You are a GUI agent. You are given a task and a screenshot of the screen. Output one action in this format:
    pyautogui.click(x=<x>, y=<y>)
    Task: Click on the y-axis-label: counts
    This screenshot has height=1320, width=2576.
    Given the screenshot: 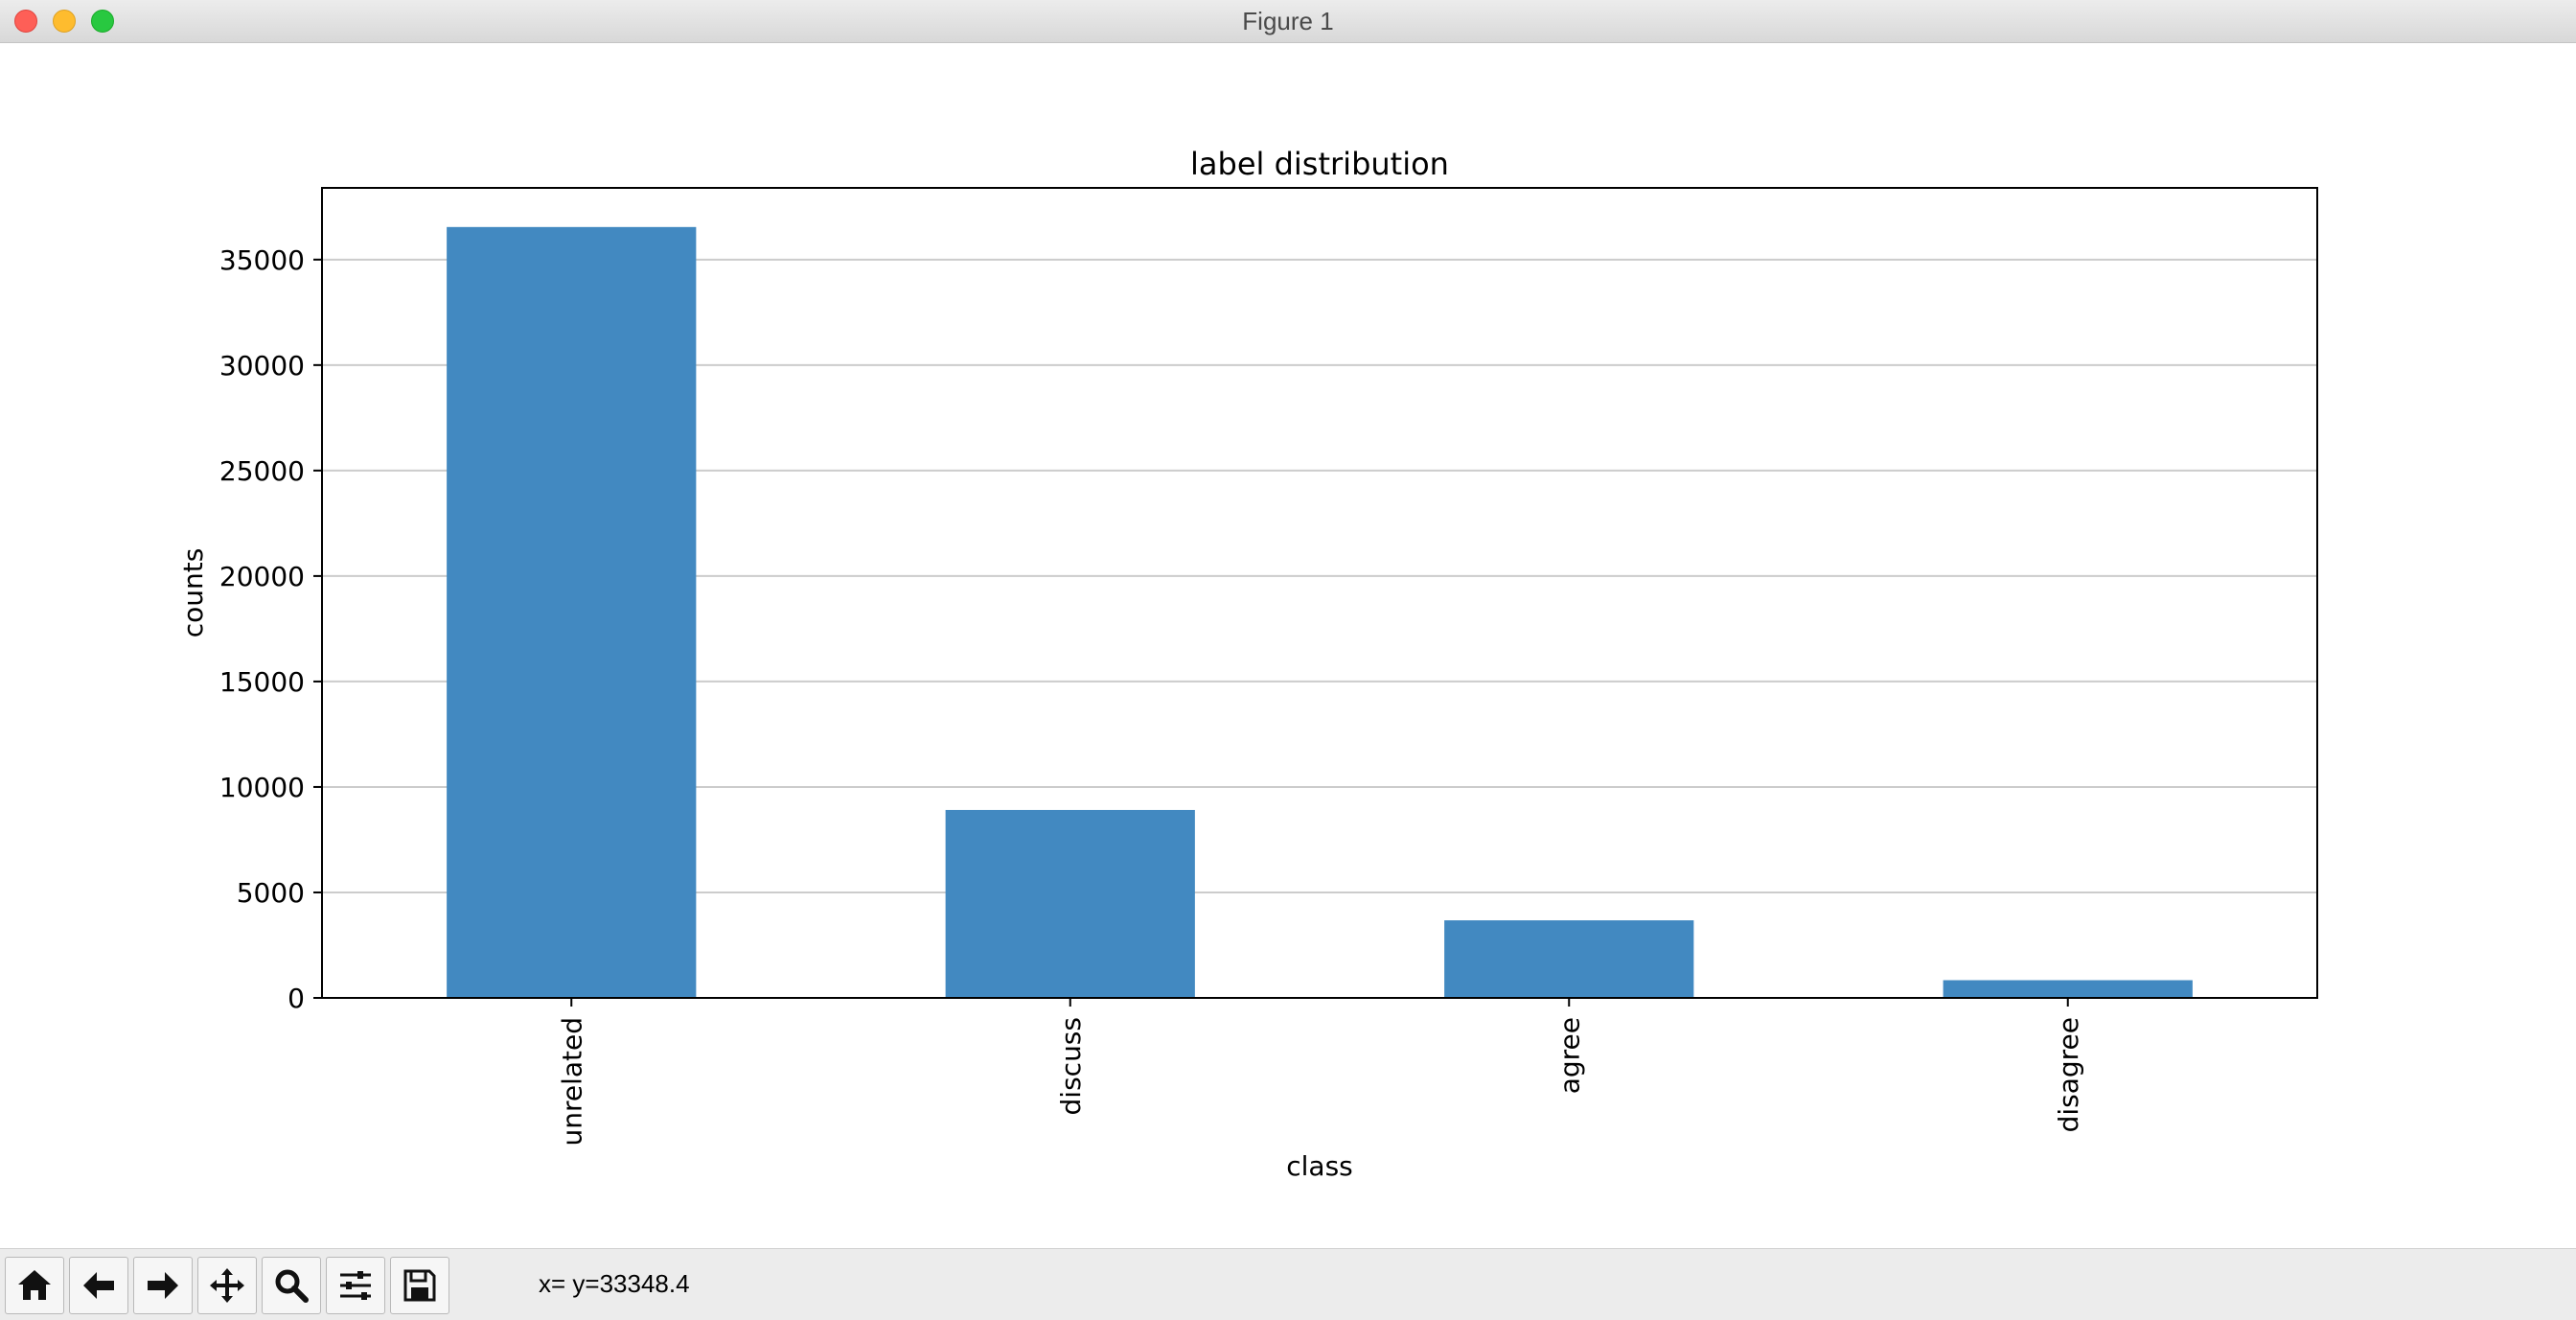 What is the action you would take?
    pyautogui.click(x=193, y=593)
    